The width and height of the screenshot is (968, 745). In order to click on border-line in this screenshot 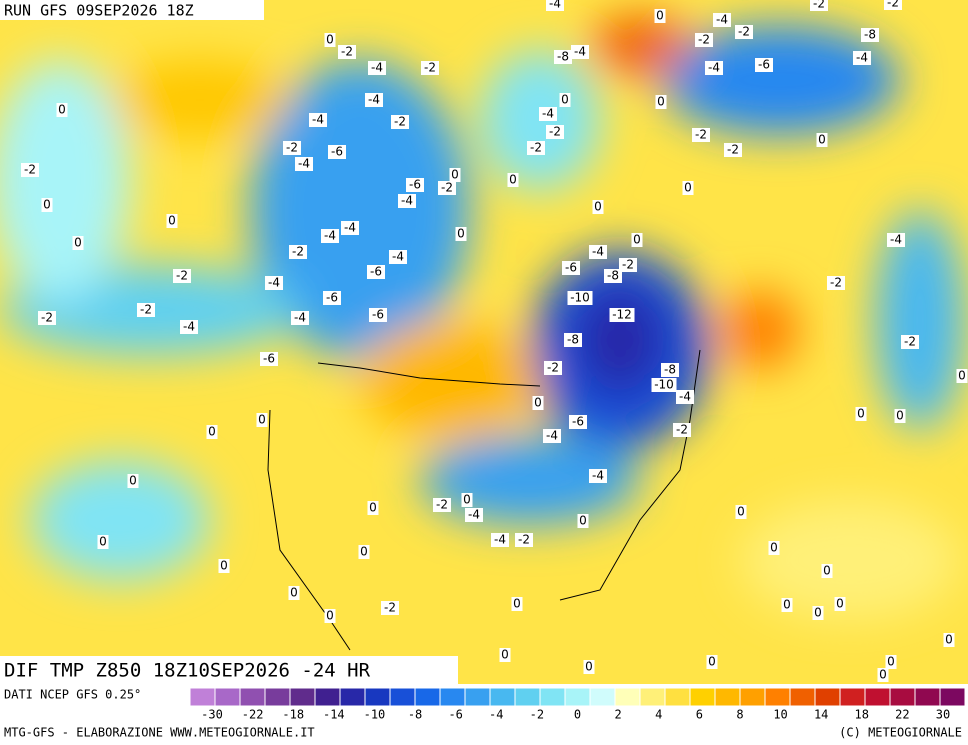, I will do `click(429, 374)`.